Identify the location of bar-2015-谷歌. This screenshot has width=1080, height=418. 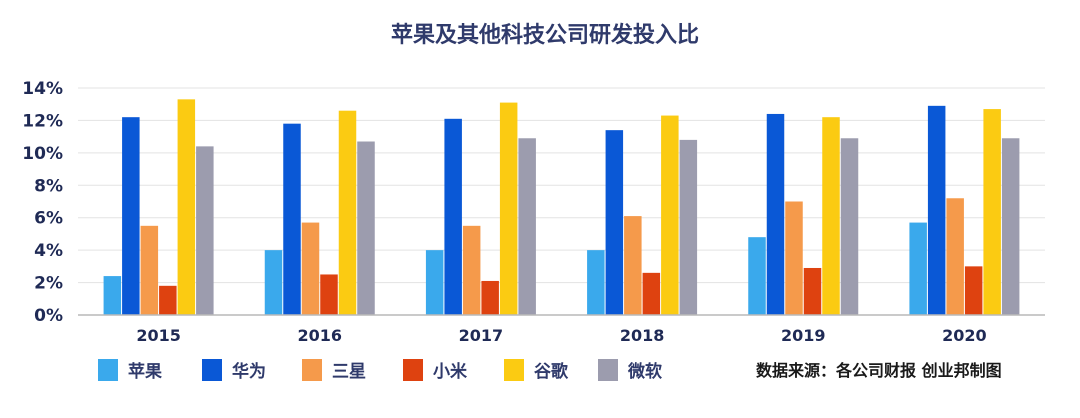
(186, 207).